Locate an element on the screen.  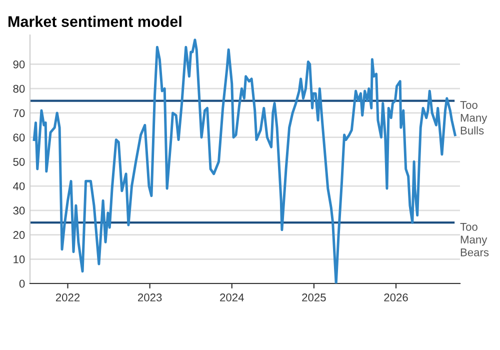
x-tick-label: 2023 is located at coordinates (150, 298).